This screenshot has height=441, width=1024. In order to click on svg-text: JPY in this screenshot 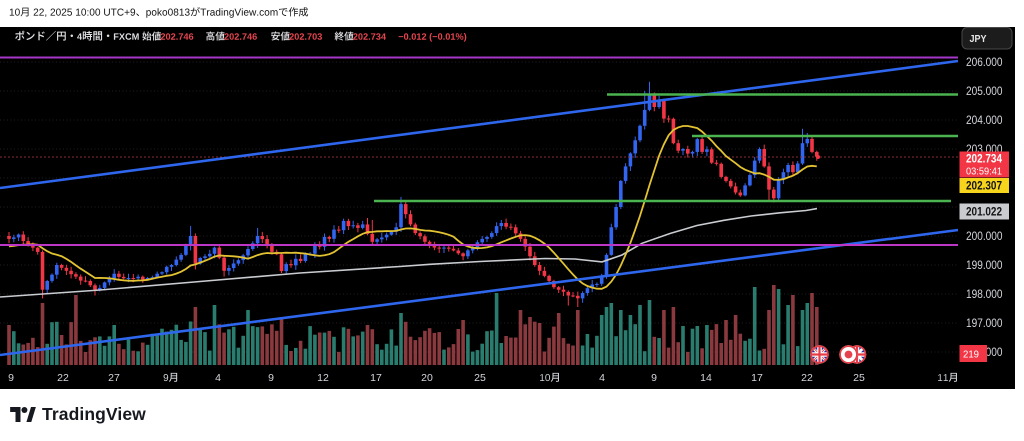, I will do `click(978, 39)`.